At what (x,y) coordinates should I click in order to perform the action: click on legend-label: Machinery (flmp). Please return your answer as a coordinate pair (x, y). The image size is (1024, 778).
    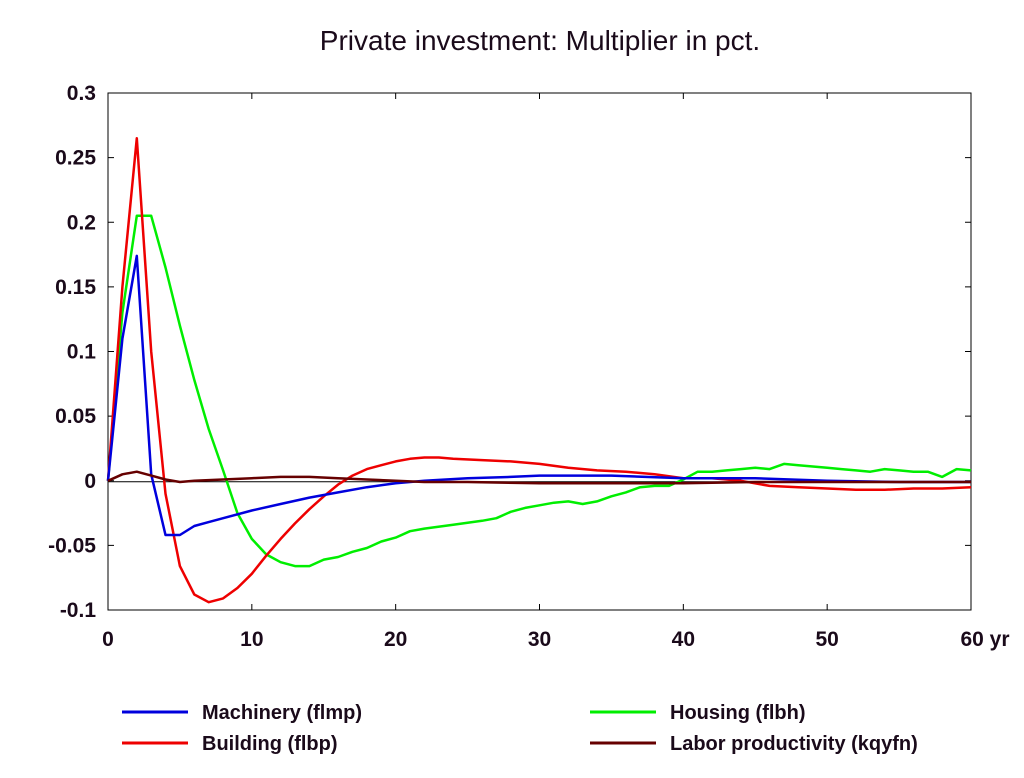
    Looking at the image, I should click on (282, 713).